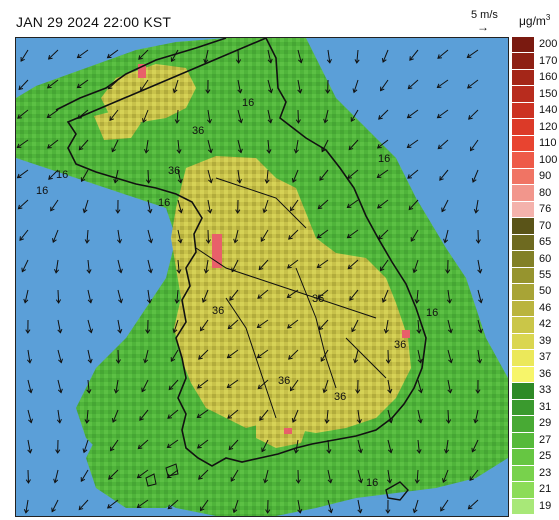  Describe the element at coordinates (548, 143) in the screenshot. I see `colorbar-label: 110` at that location.